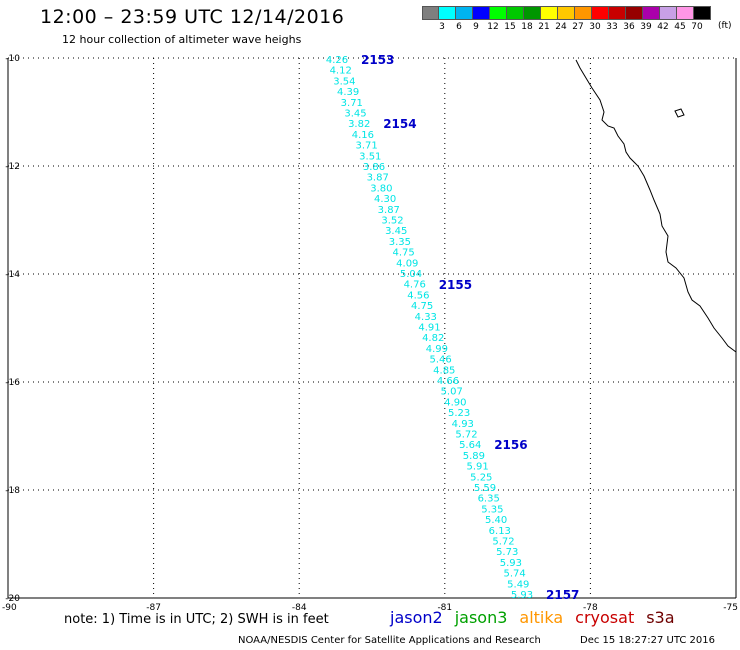 The image size is (740, 650). What do you see at coordinates (452, 392) in the screenshot?
I see `swh-value: 5.07` at bounding box center [452, 392].